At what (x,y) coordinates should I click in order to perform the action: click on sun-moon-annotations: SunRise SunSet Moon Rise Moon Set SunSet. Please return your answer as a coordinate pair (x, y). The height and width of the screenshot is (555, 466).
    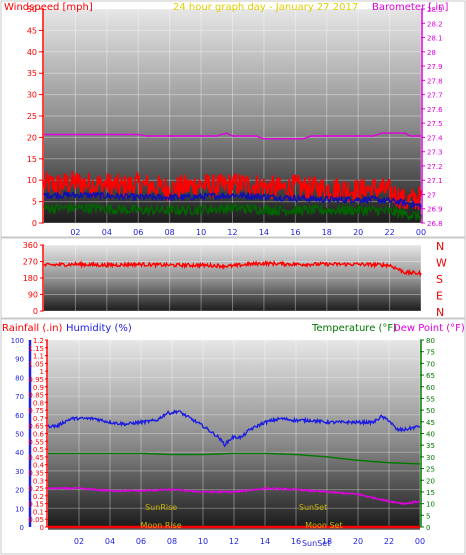
    Looking at the image, I should click on (242, 525).